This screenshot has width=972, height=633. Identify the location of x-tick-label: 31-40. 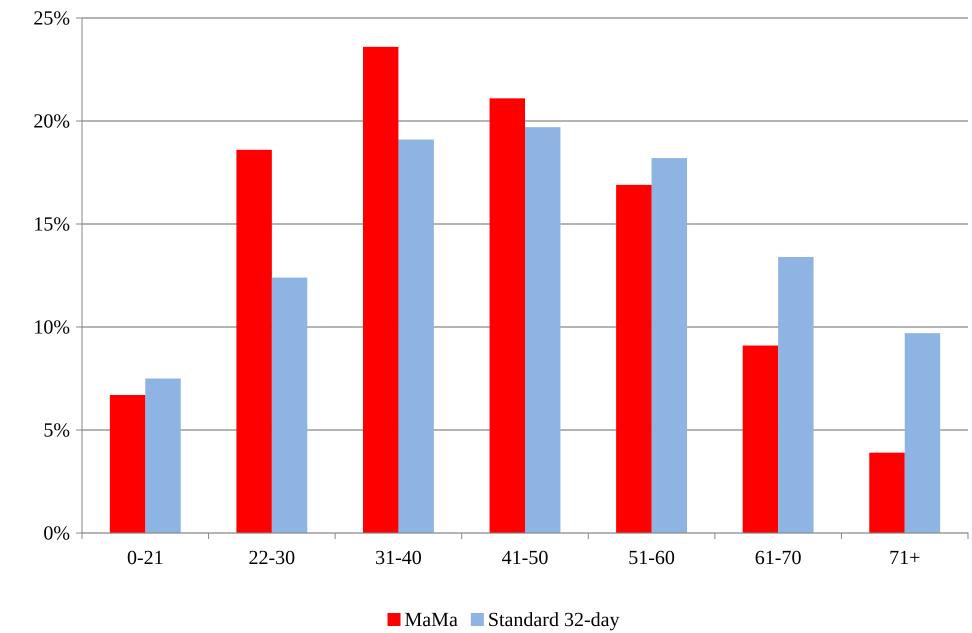
(398, 558).